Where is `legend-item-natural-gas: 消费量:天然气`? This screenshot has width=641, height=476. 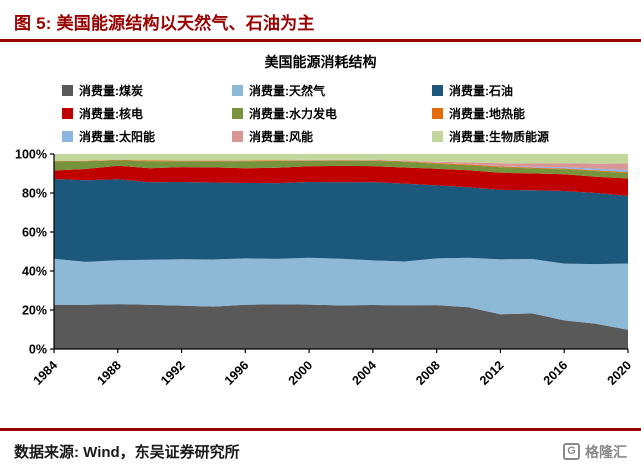
legend-item-natural-gas: 消费量:天然气 is located at coordinates (332, 90).